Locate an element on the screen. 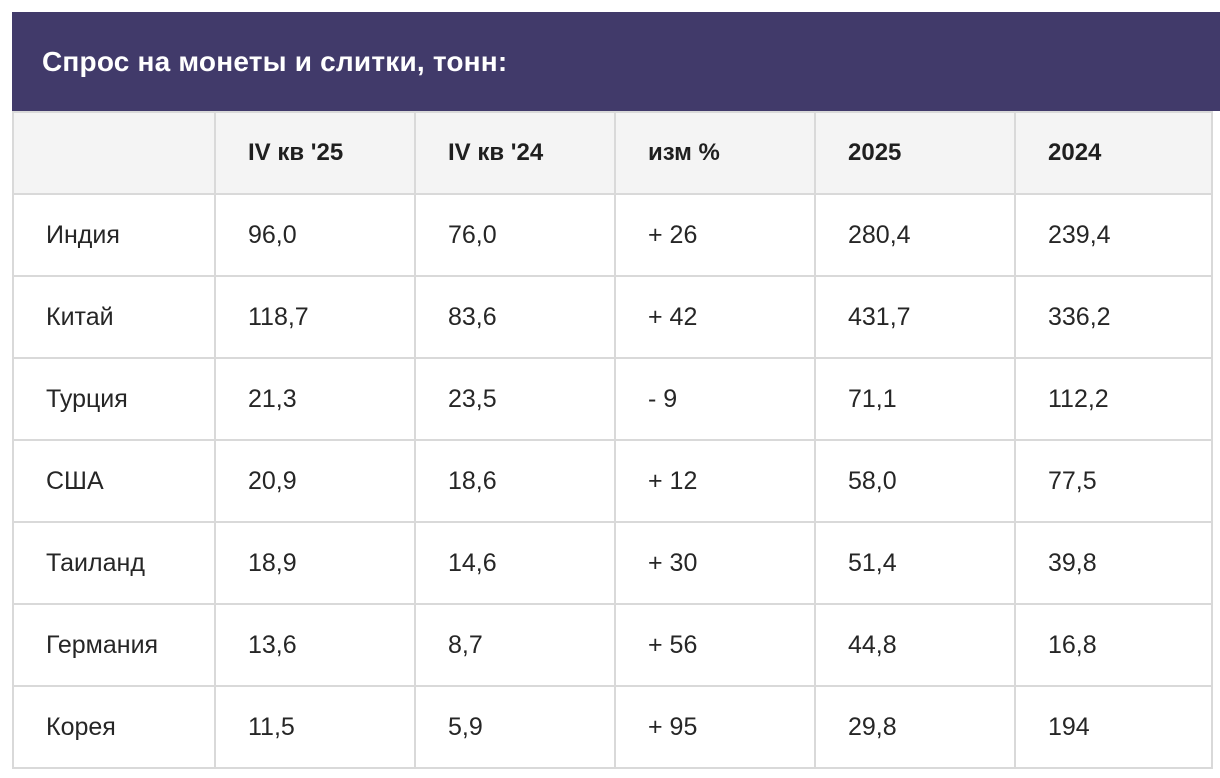 This screenshot has width=1220, height=778. country-cell: Китай is located at coordinates (114, 317).